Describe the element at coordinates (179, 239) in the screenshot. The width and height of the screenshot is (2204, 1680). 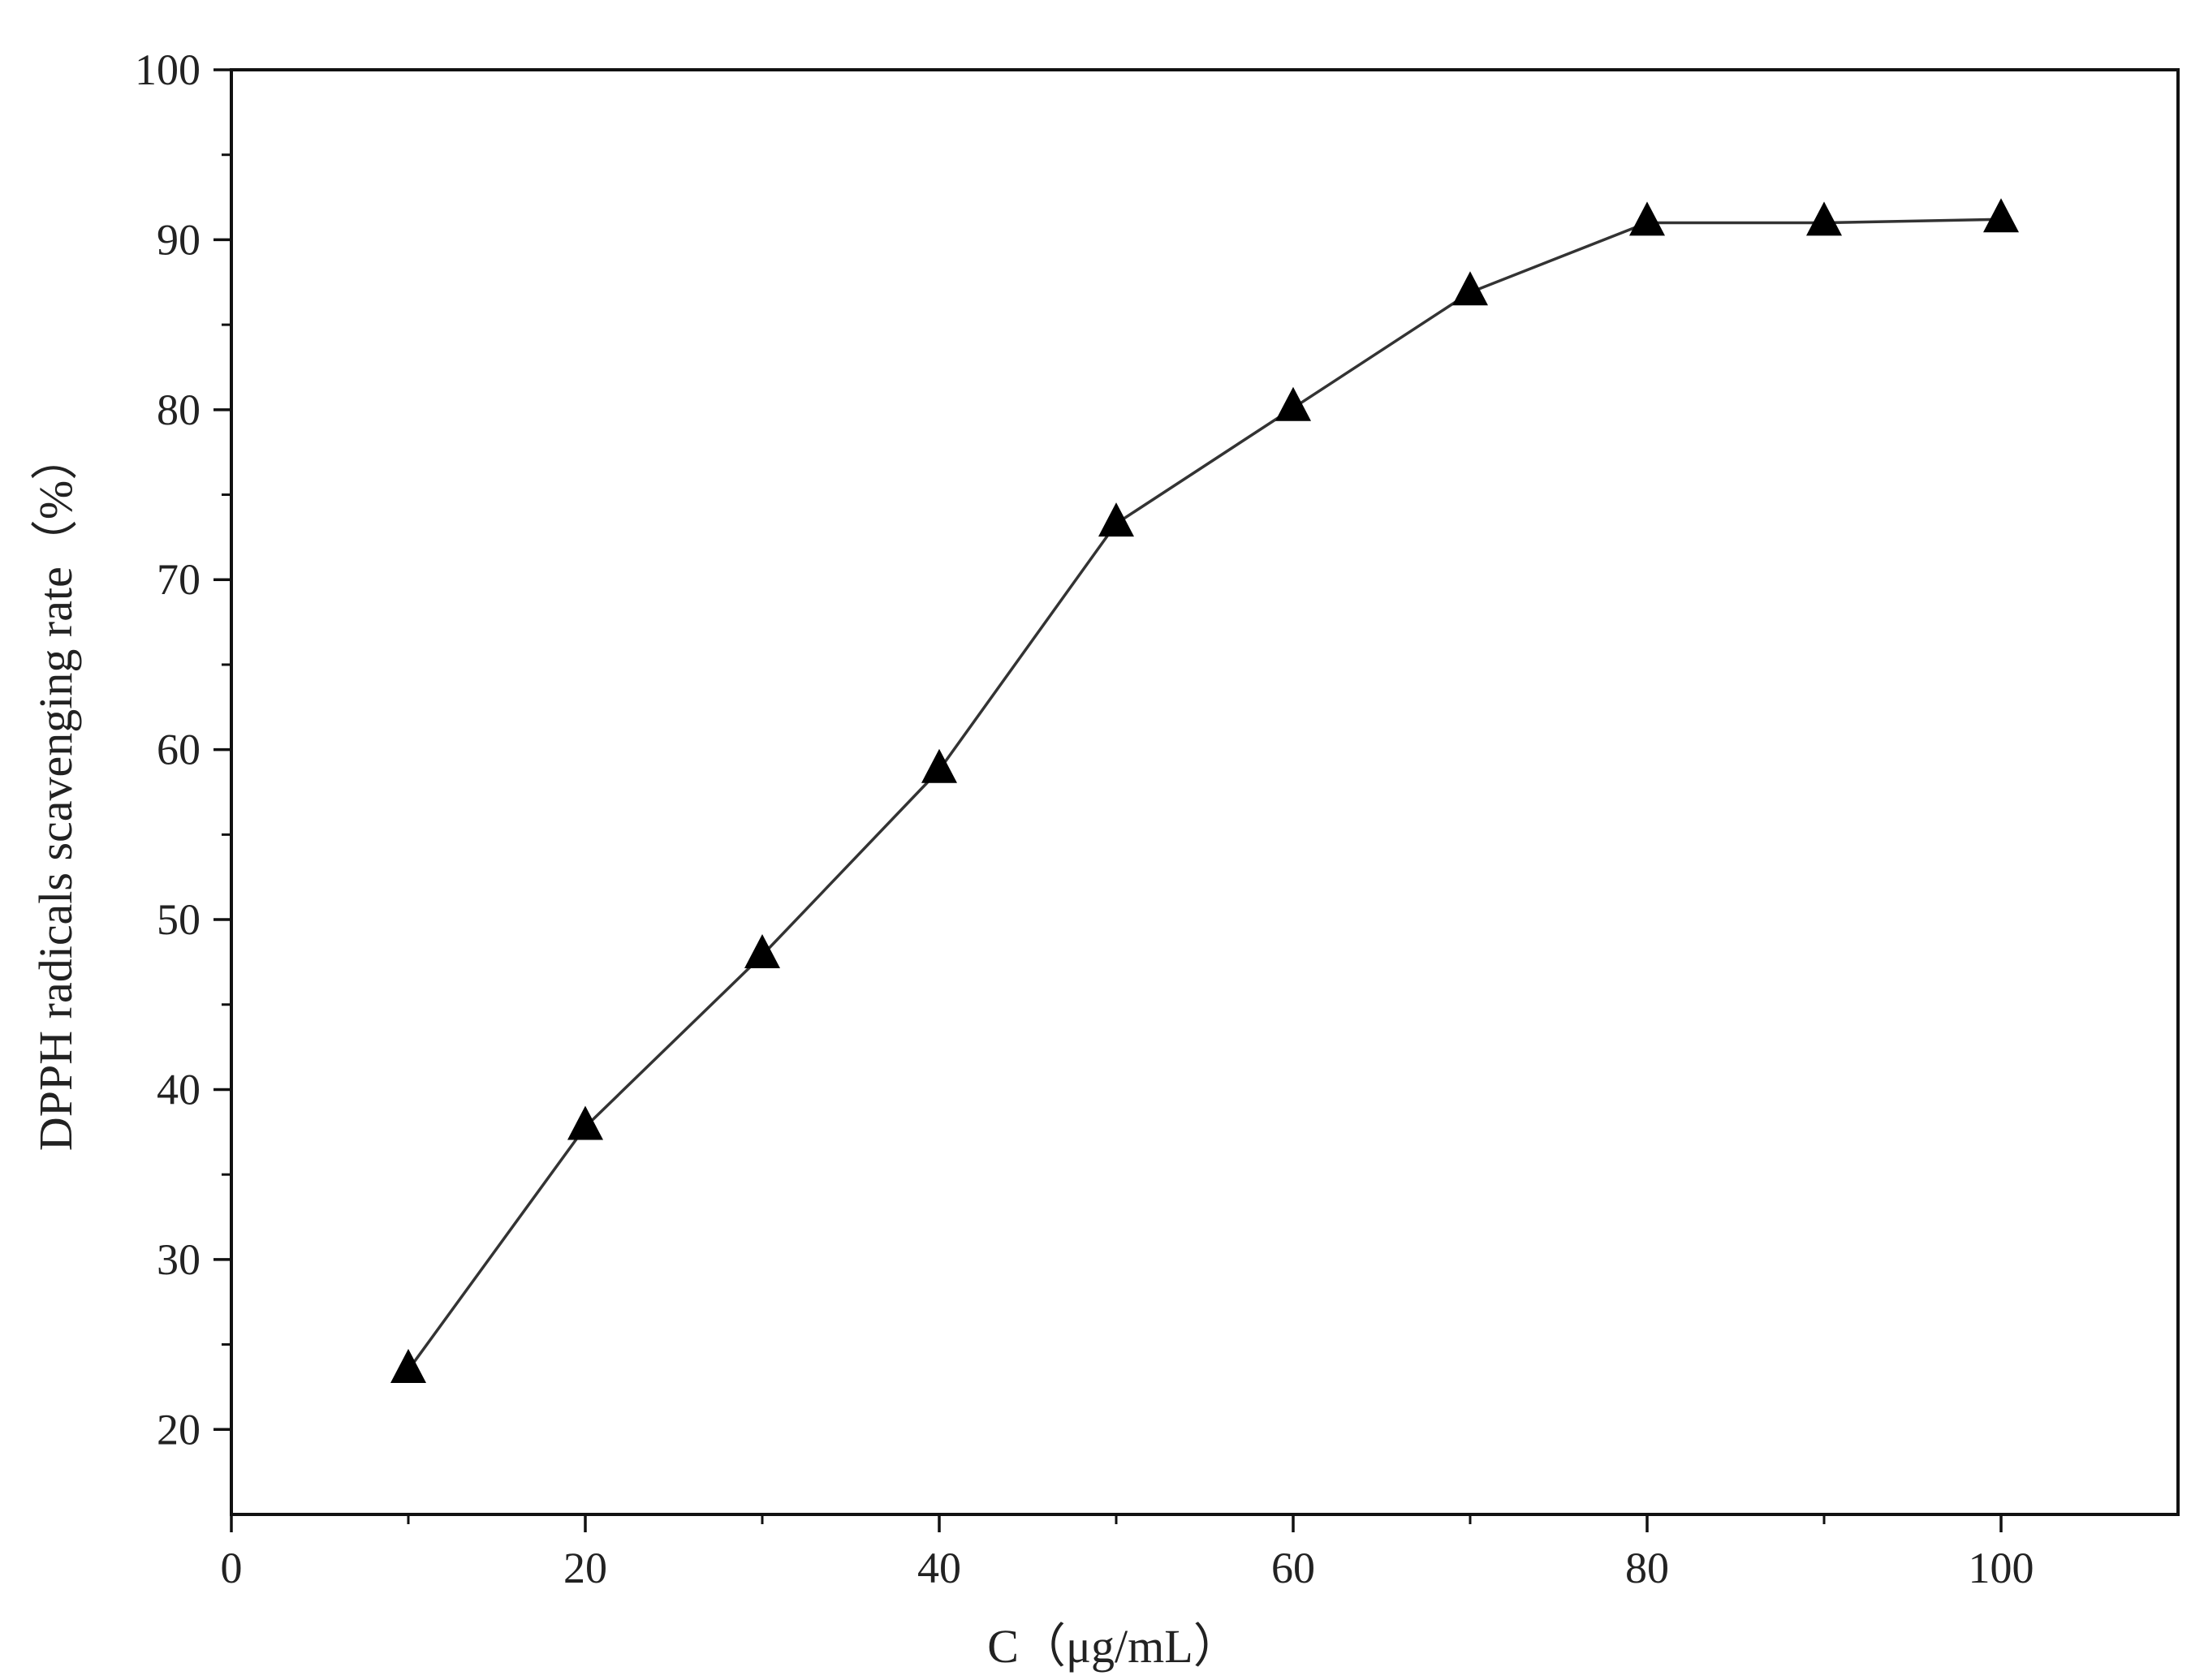
I see `y-tick-label: 90` at that location.